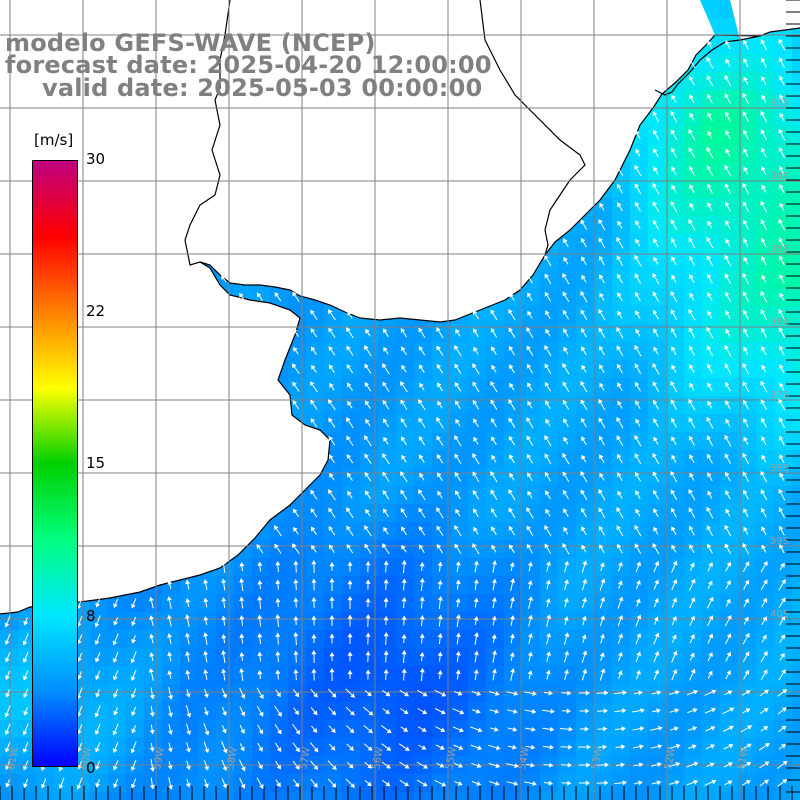 The image size is (800, 800). I want to click on lon-label: 61W, so click(13, 758).